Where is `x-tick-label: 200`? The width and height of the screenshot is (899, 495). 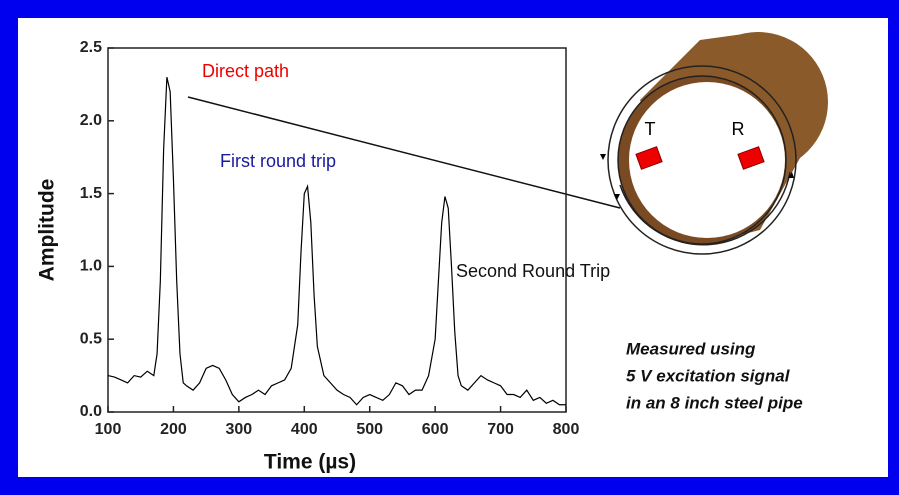
x-tick-label: 200 is located at coordinates (173, 429).